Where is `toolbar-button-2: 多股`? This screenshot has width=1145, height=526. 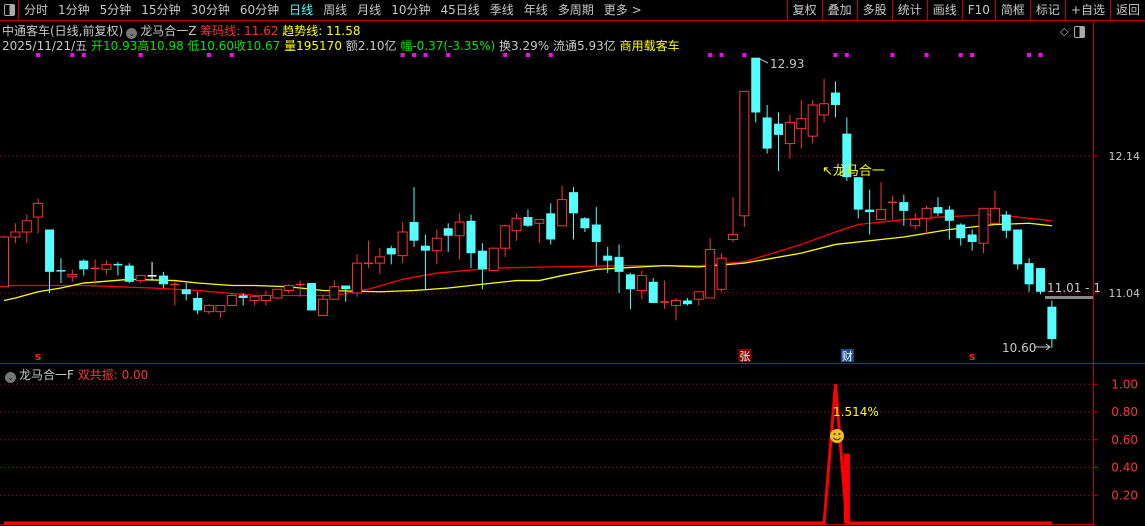 toolbar-button-2: 多股 is located at coordinates (874, 10).